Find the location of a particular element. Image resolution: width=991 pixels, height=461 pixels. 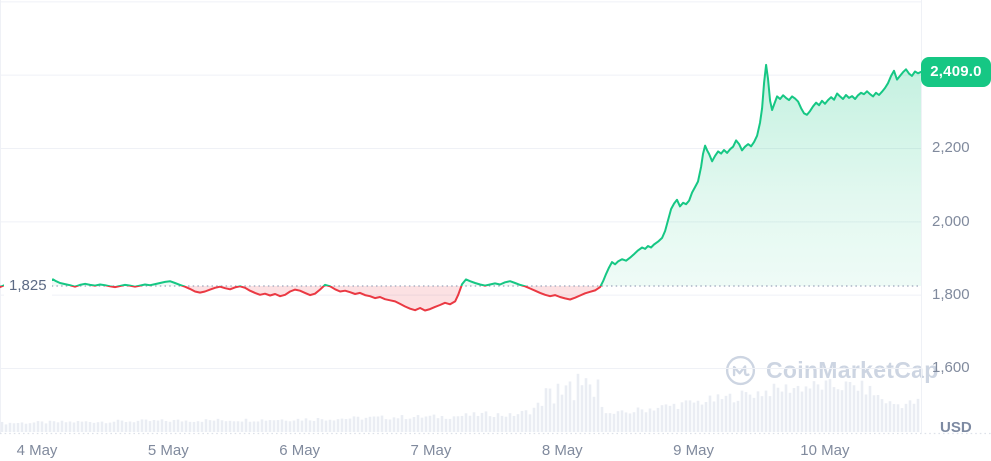

baseline-price-label: 1,825 is located at coordinates (28, 285).